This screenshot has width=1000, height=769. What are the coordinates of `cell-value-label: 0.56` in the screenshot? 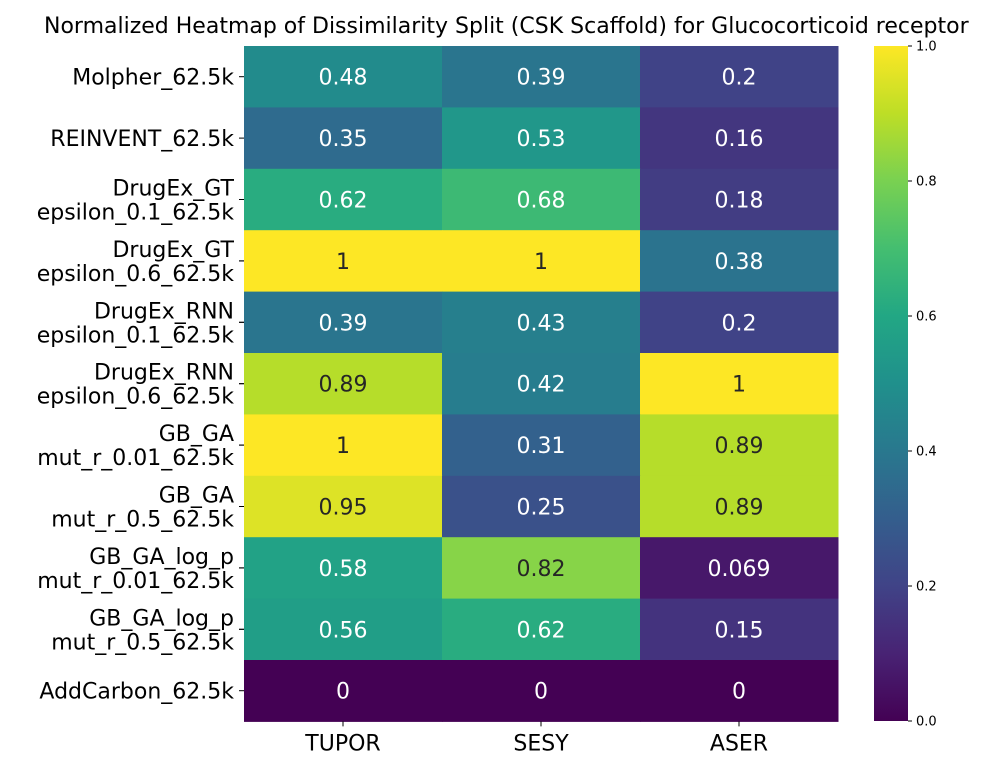 It's located at (343, 630).